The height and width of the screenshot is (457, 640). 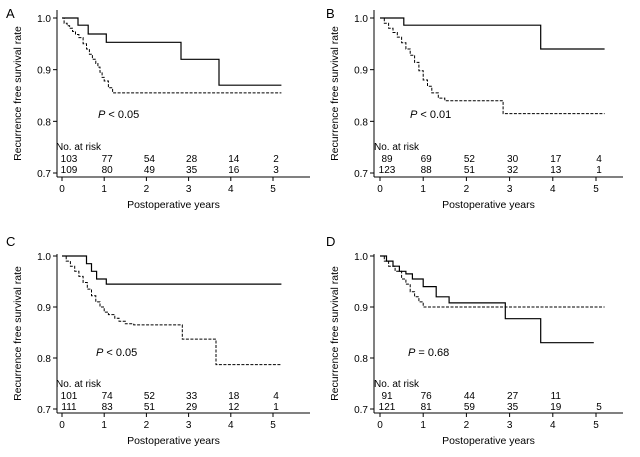 What do you see at coordinates (556, 396) in the screenshot?
I see `risk-count: 11` at bounding box center [556, 396].